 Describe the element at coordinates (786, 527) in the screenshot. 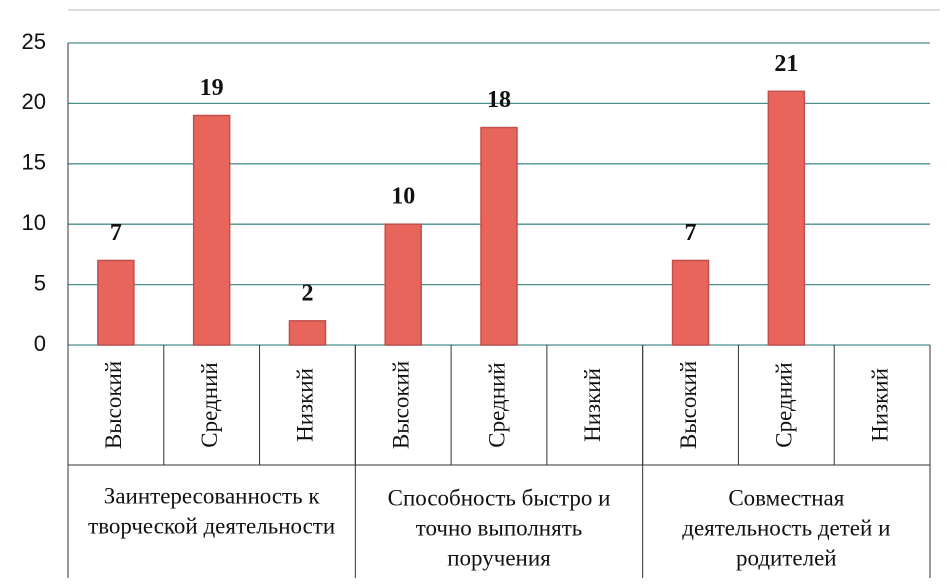

I see `group-label: деятельность детей и` at that location.